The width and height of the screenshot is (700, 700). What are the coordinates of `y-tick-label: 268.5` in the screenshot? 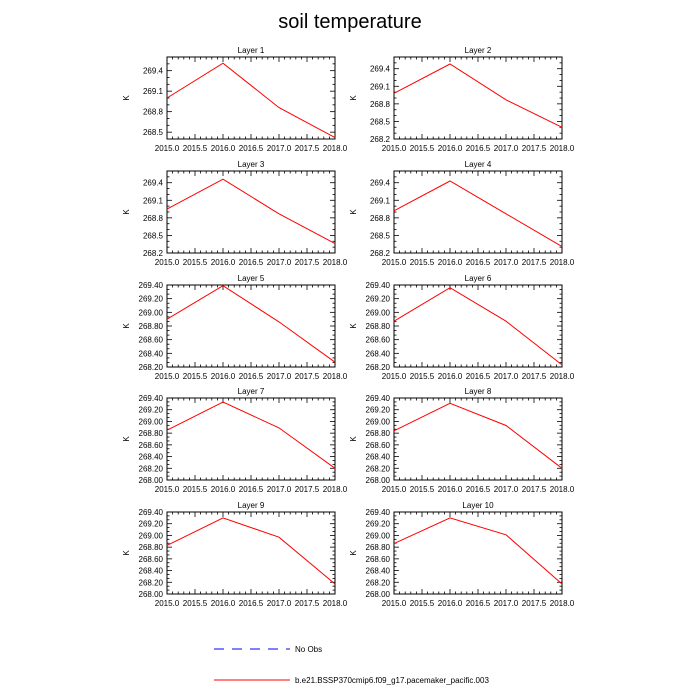 It's located at (153, 235).